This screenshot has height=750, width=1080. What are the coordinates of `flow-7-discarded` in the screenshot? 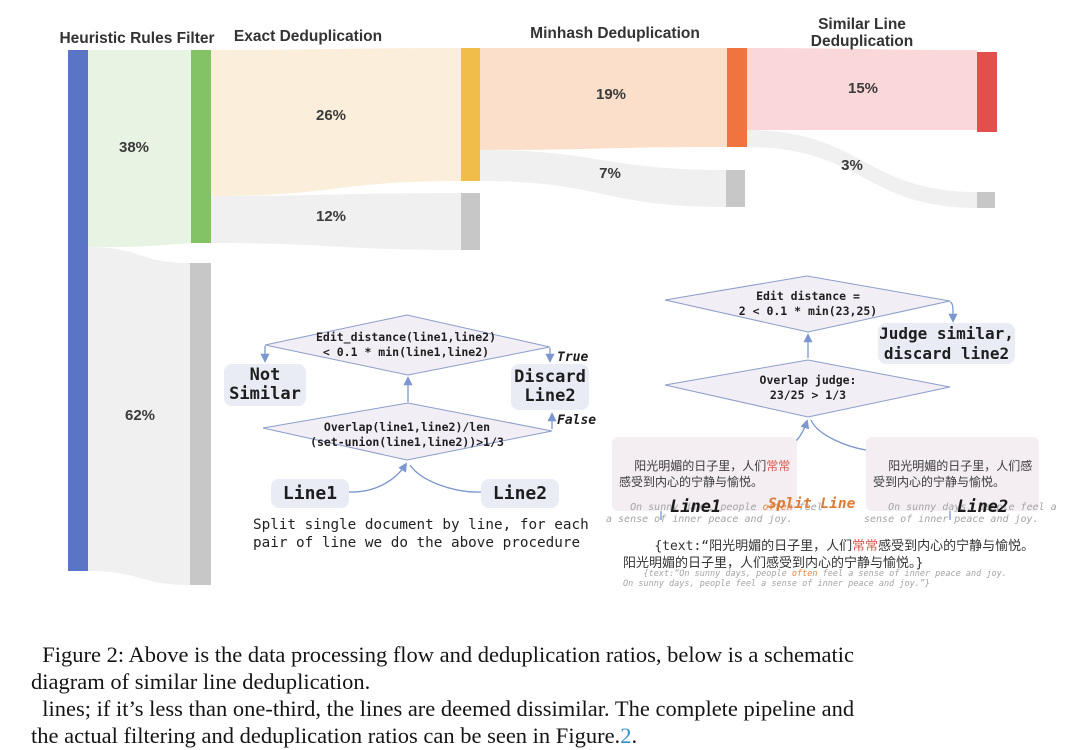 It's located at (603, 178).